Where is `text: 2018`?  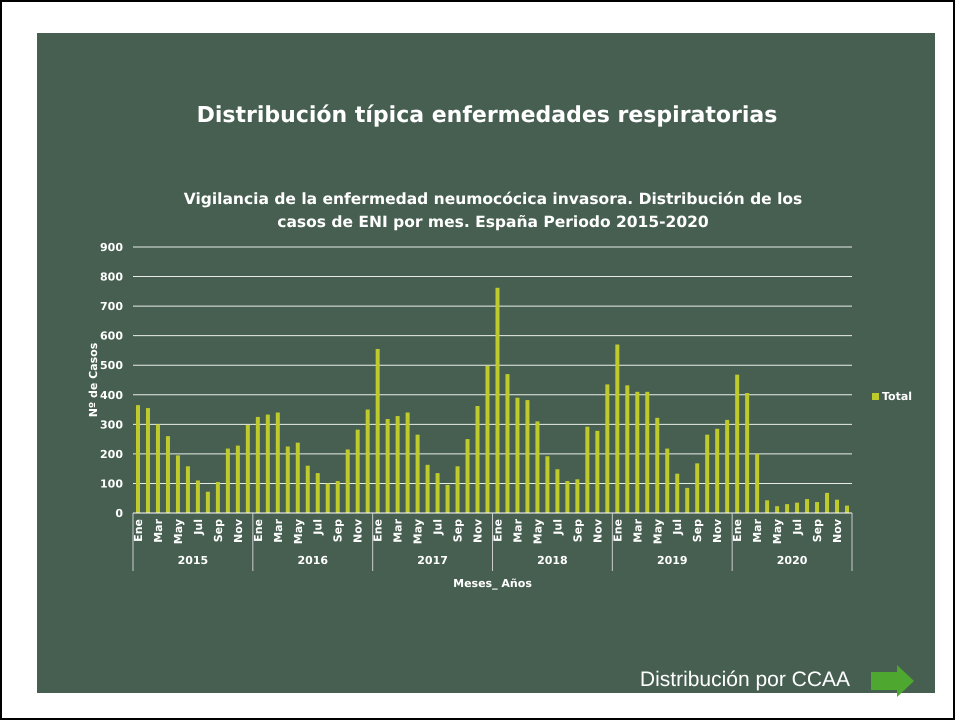
text: 2018 is located at coordinates (552, 560).